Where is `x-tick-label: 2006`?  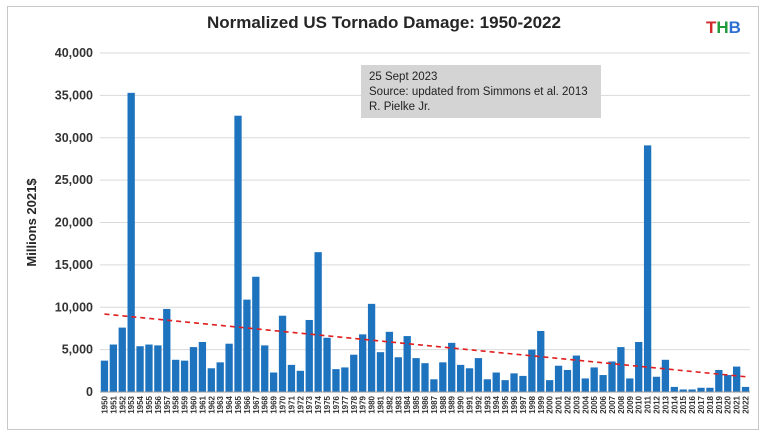 x-tick-label: 2006 is located at coordinates (603, 404).